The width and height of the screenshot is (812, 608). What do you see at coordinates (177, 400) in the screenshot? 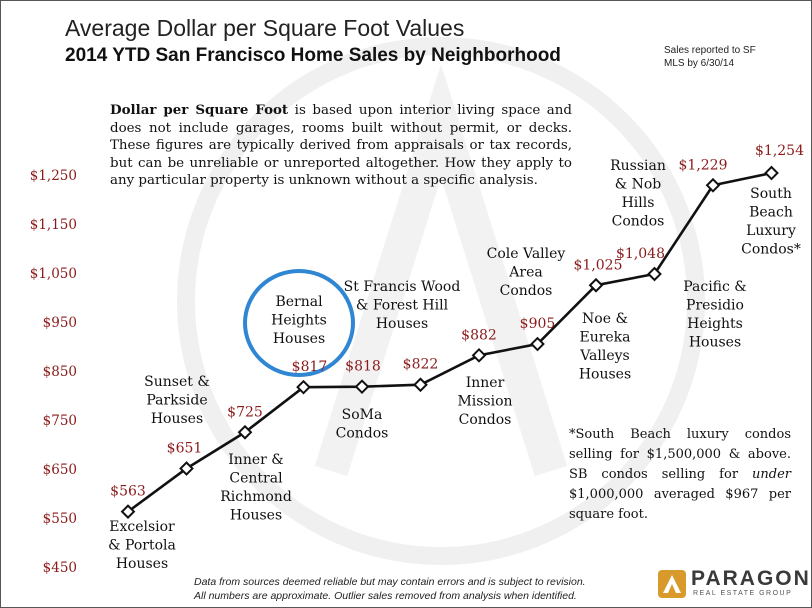
I see `category-label: Sunset & Parkside Houses` at bounding box center [177, 400].